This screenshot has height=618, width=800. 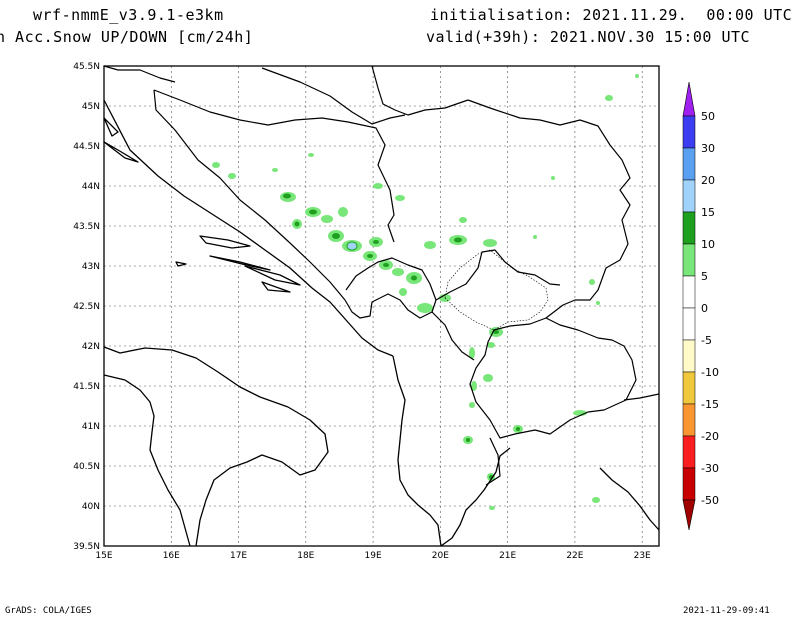 I want to click on colorbar-label: 5, so click(x=704, y=276).